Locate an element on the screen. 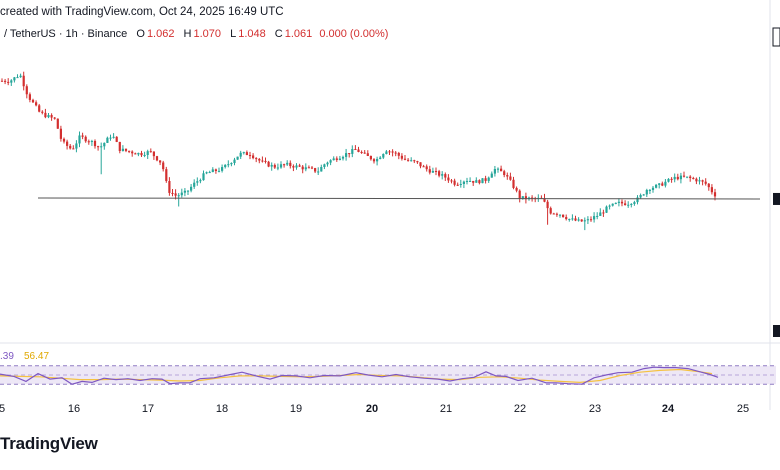 Image resolution: width=780 pixels, height=470 pixels. x-tick-label: 24 is located at coordinates (668, 409).